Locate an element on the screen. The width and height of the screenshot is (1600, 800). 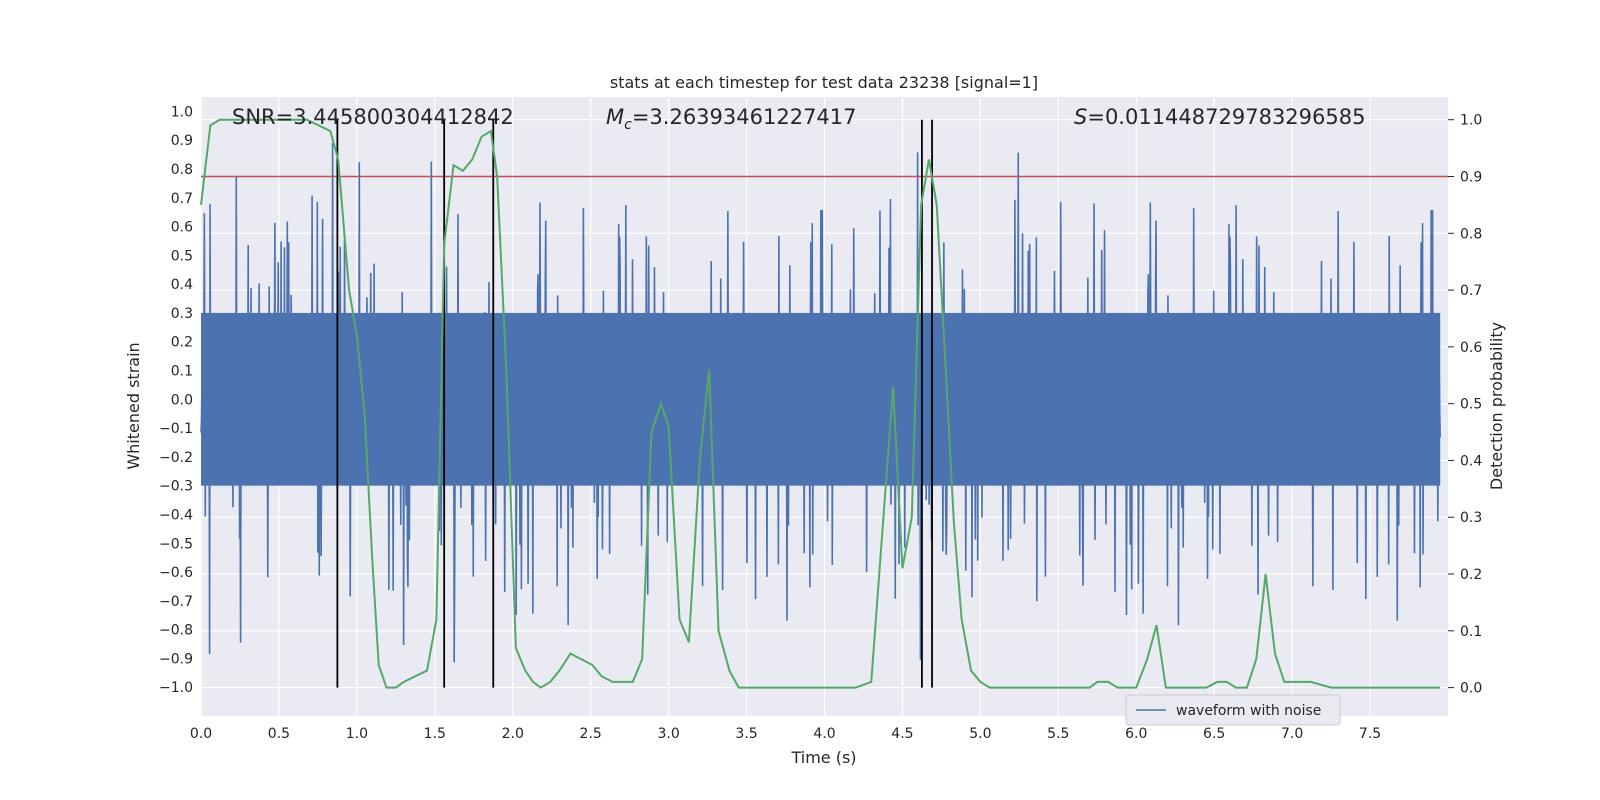
legend: waveform with noise is located at coordinates (1233, 710).